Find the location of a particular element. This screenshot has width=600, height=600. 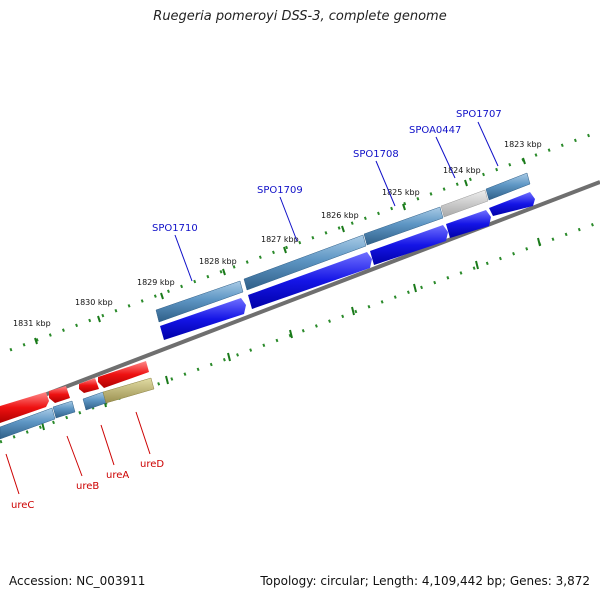

bottom-gene-leaders is located at coordinates (78, 453).